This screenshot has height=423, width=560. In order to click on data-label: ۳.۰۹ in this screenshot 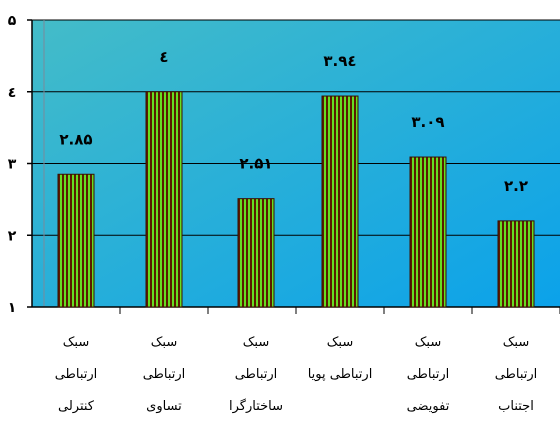, I will do `click(427, 122)`.